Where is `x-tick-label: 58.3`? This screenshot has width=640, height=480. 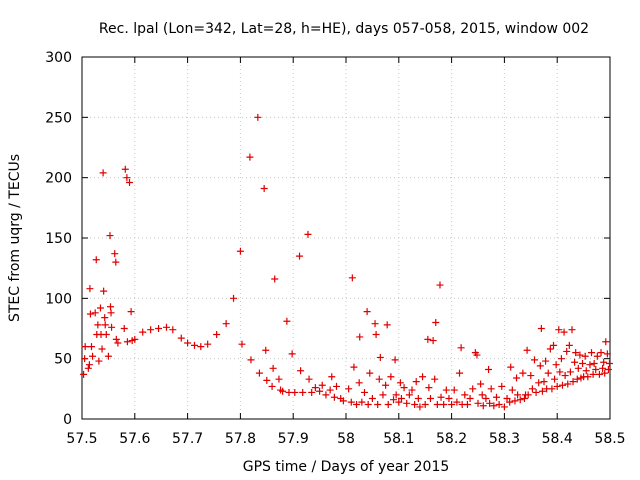 x-tick-label: 58.3 is located at coordinates (504, 439).